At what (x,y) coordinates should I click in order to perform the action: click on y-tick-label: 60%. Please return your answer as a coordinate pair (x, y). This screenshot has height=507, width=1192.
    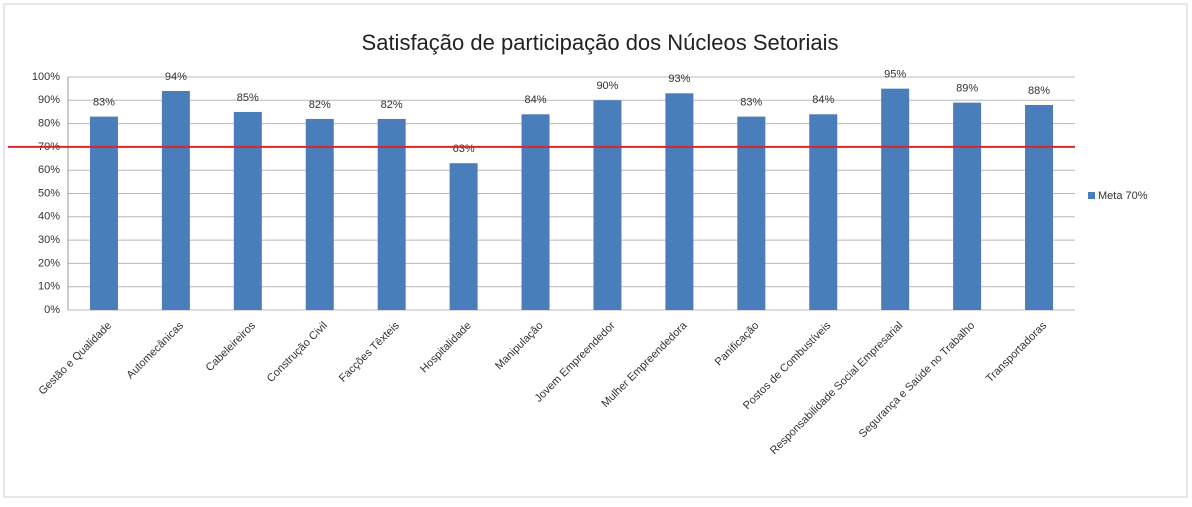
    Looking at the image, I should click on (49, 170).